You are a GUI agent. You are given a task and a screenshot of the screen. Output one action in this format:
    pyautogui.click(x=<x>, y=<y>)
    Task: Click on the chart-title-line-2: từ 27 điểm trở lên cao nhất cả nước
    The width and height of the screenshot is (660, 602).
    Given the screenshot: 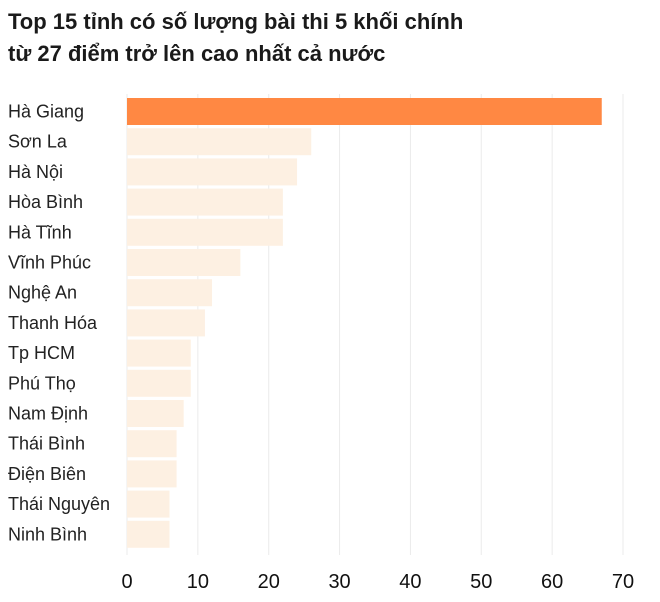 What is the action you would take?
    pyautogui.click(x=197, y=53)
    